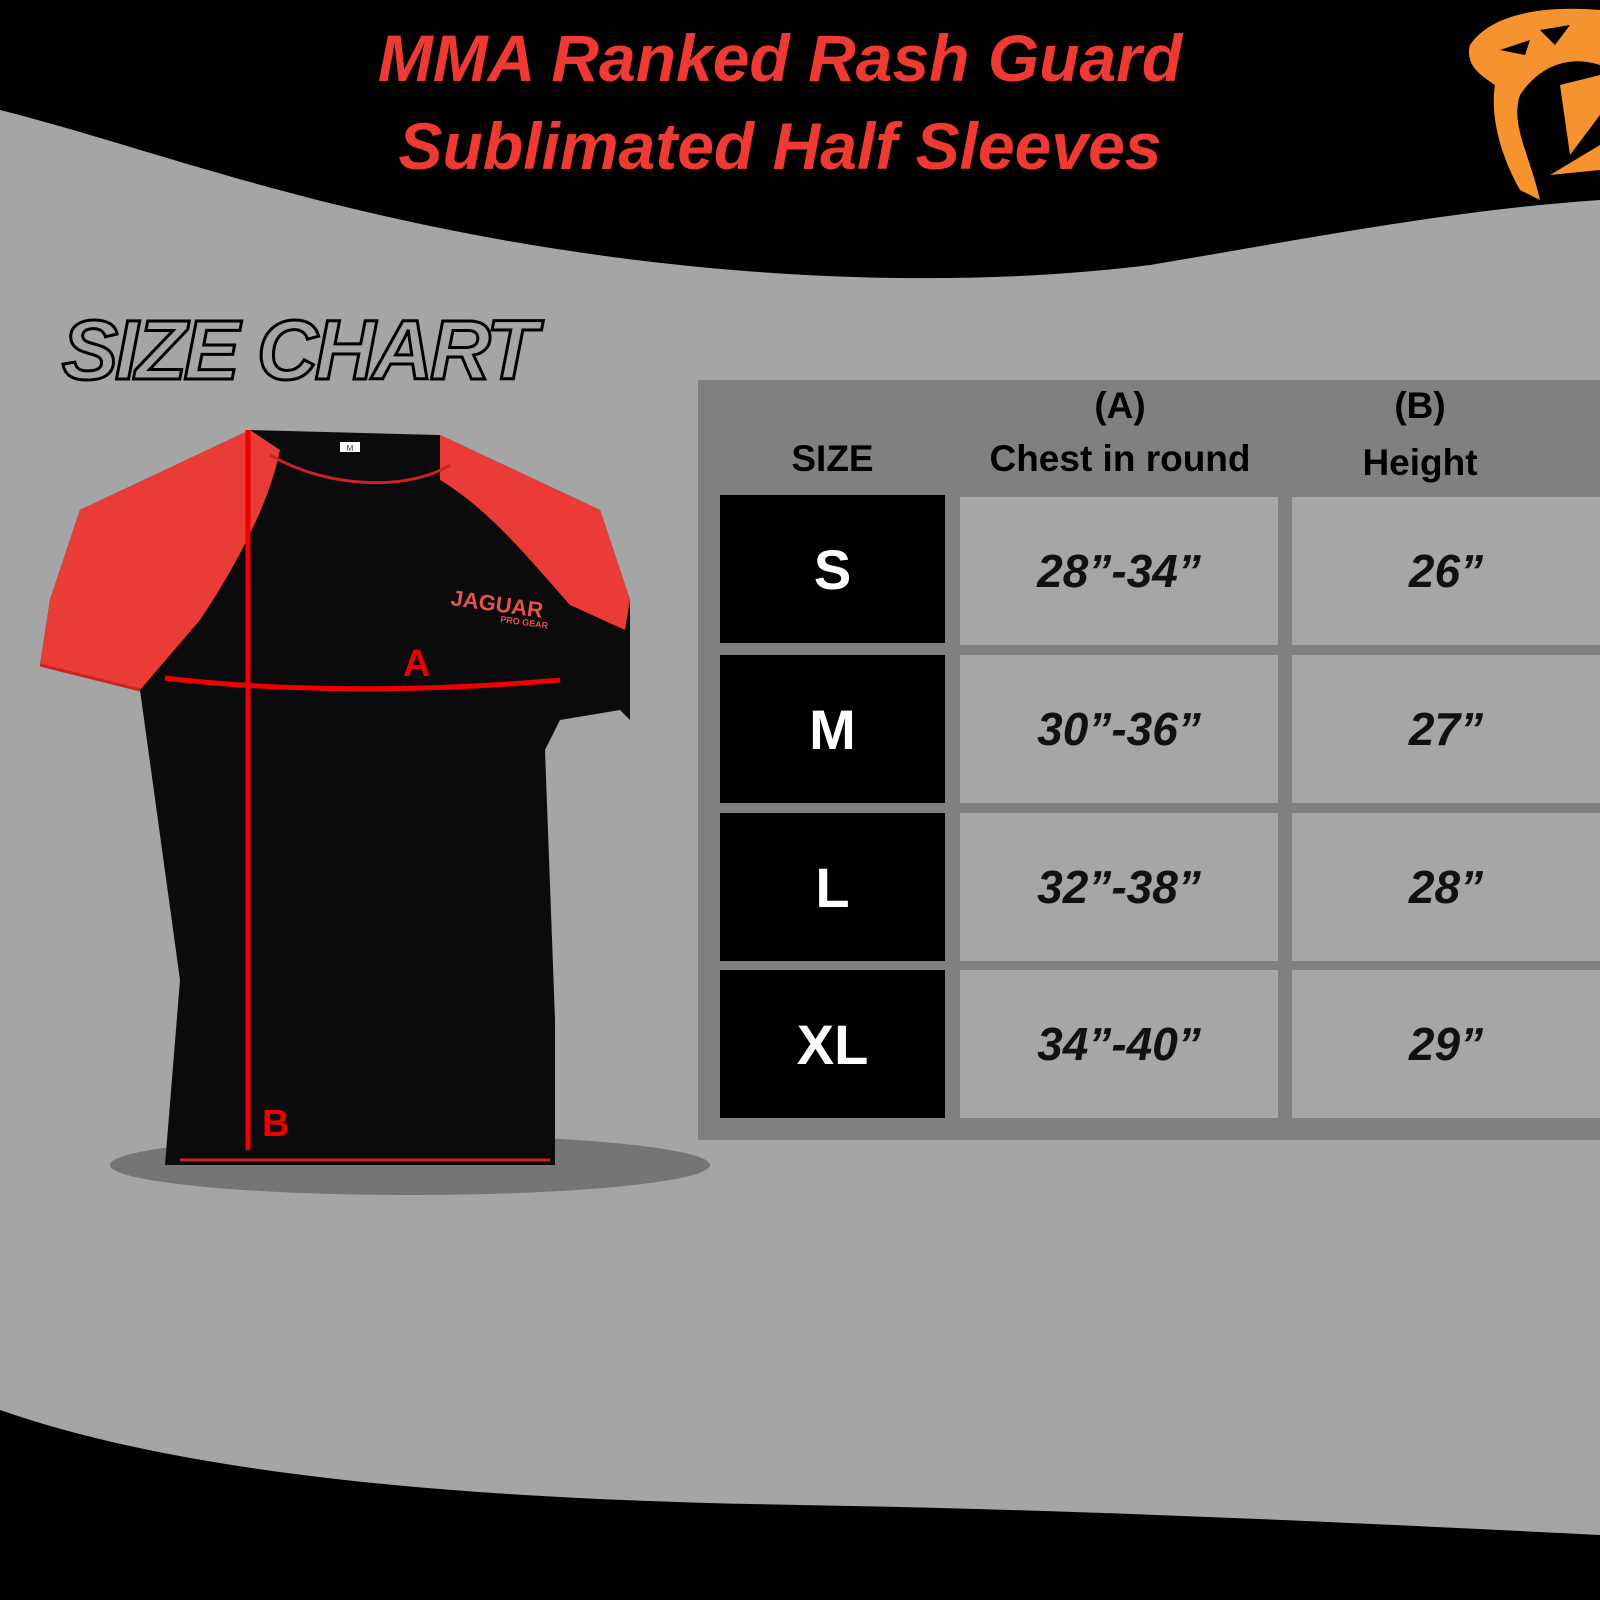 Image resolution: width=1600 pixels, height=1600 pixels. I want to click on header-height: Height, so click(1420, 462).